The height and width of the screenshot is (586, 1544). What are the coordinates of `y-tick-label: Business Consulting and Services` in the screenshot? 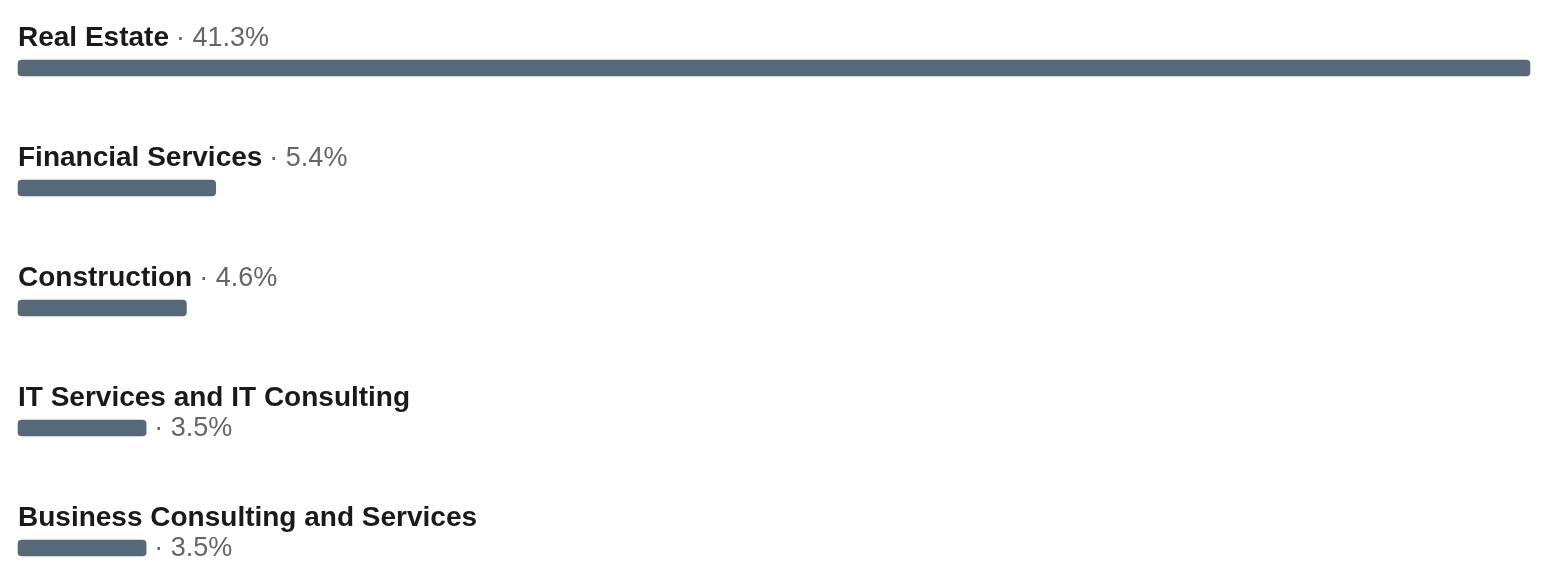 It's located at (248, 516).